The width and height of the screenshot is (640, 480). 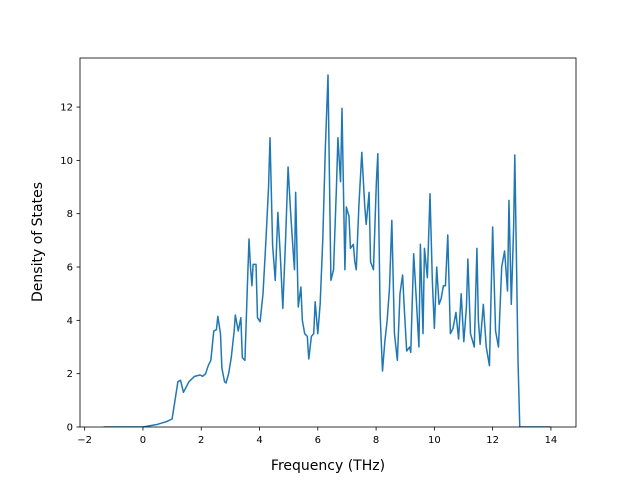 What do you see at coordinates (70, 214) in the screenshot?
I see `y-tick-label: 8` at bounding box center [70, 214].